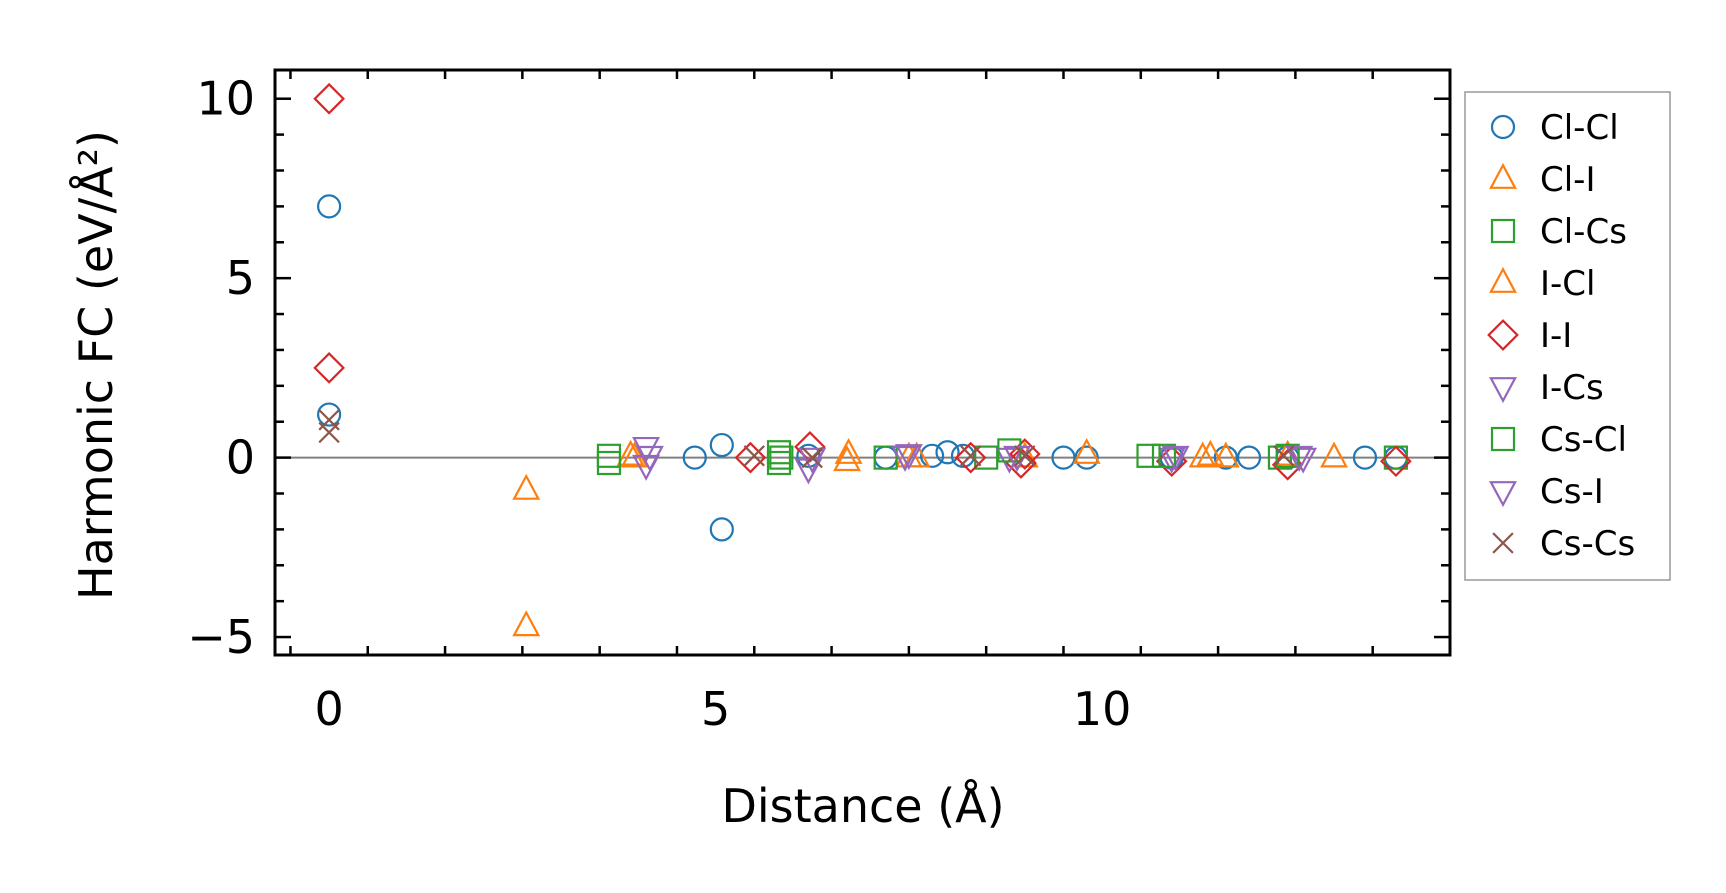 The width and height of the screenshot is (1726, 893). I want to click on y-tick-label: 0, so click(240, 458).